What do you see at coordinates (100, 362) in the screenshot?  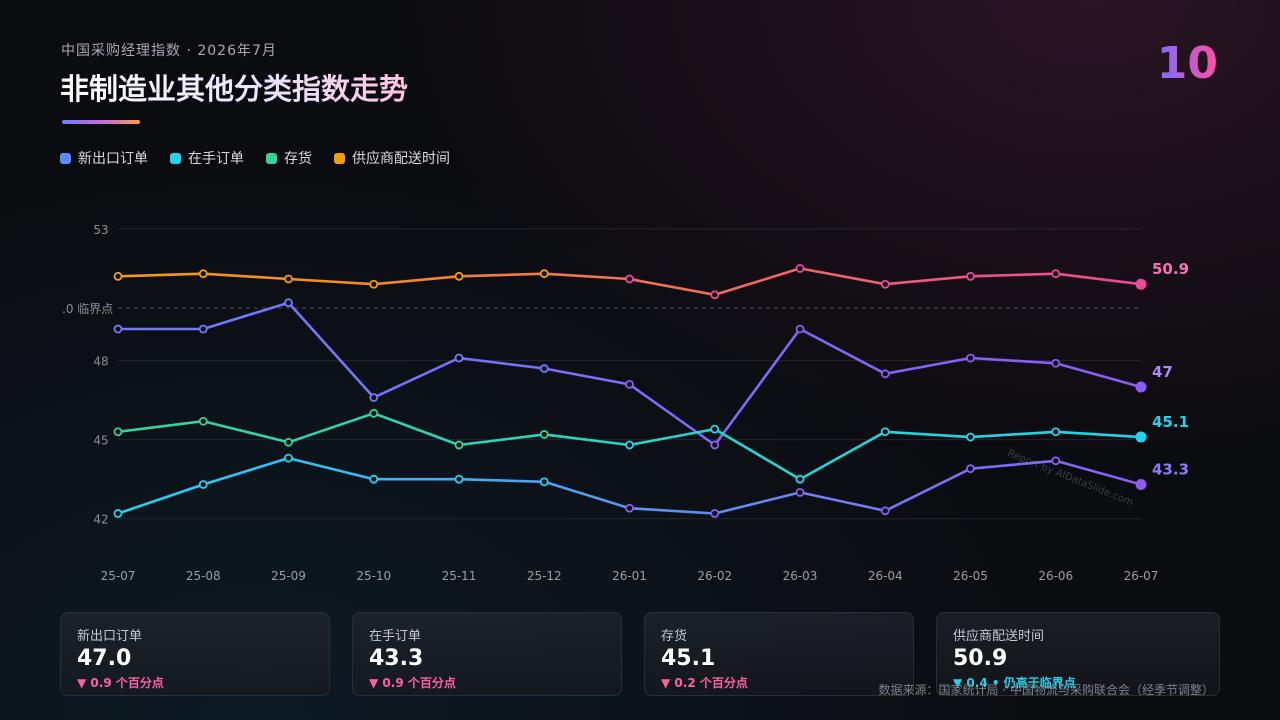 I see `y-tick-label: 48` at bounding box center [100, 362].